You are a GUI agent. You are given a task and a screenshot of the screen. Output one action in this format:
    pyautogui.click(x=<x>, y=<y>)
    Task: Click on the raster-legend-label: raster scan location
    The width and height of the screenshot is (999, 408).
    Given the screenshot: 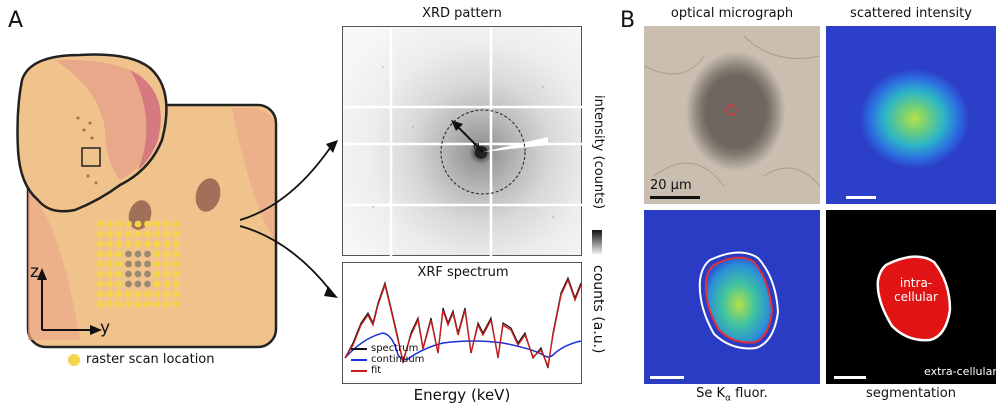 What is the action you would take?
    pyautogui.click(x=150, y=359)
    